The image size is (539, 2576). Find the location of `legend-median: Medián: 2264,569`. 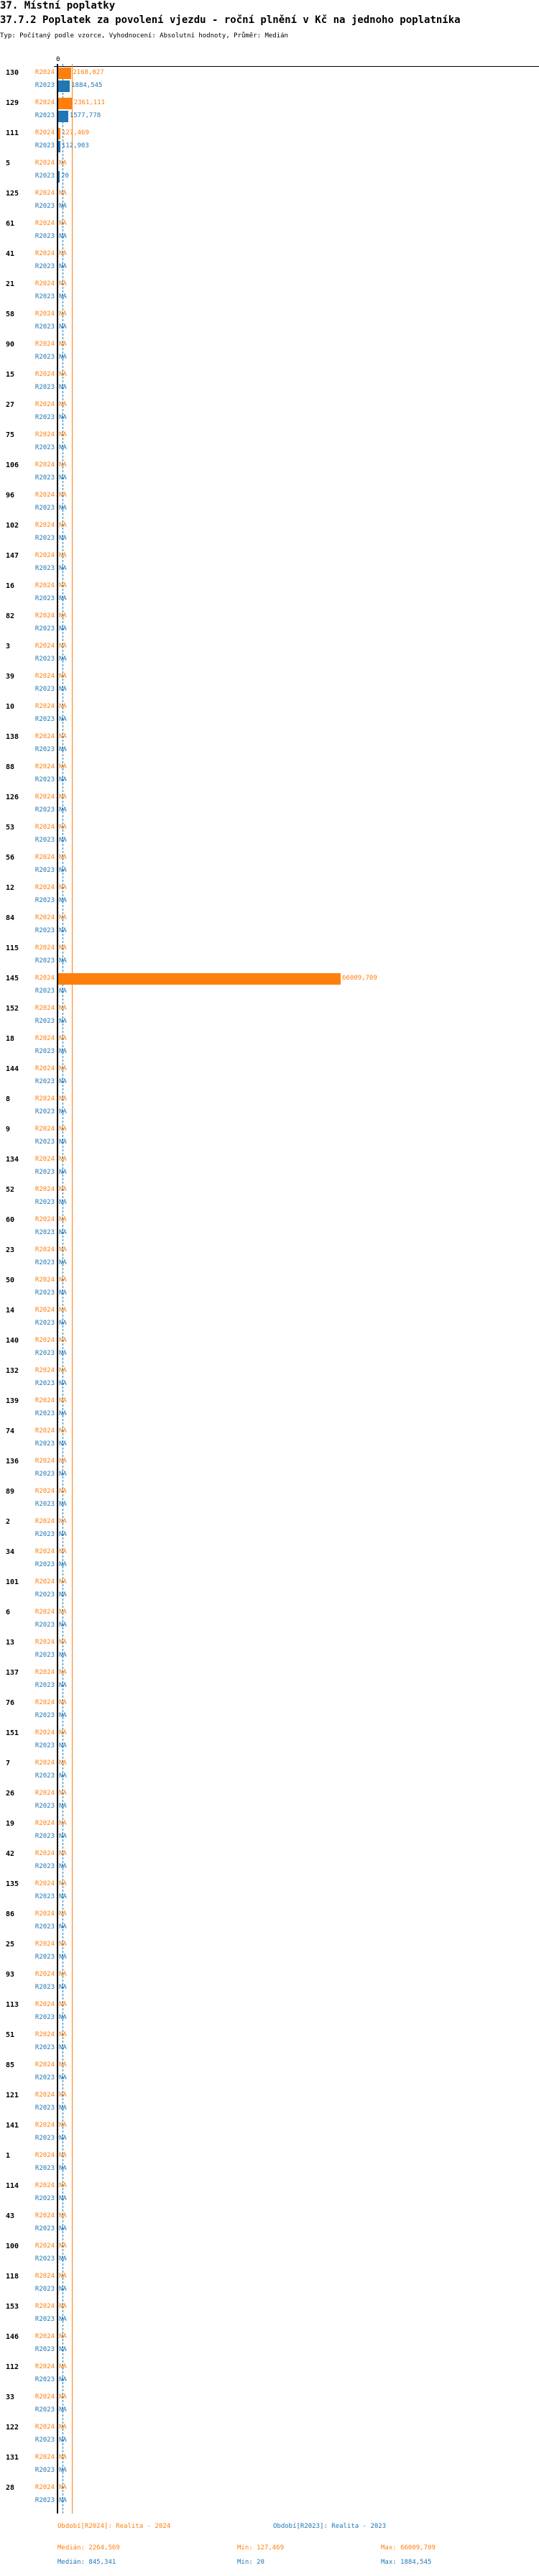

legend-median: Medián: 2264,569 is located at coordinates (88, 2548).